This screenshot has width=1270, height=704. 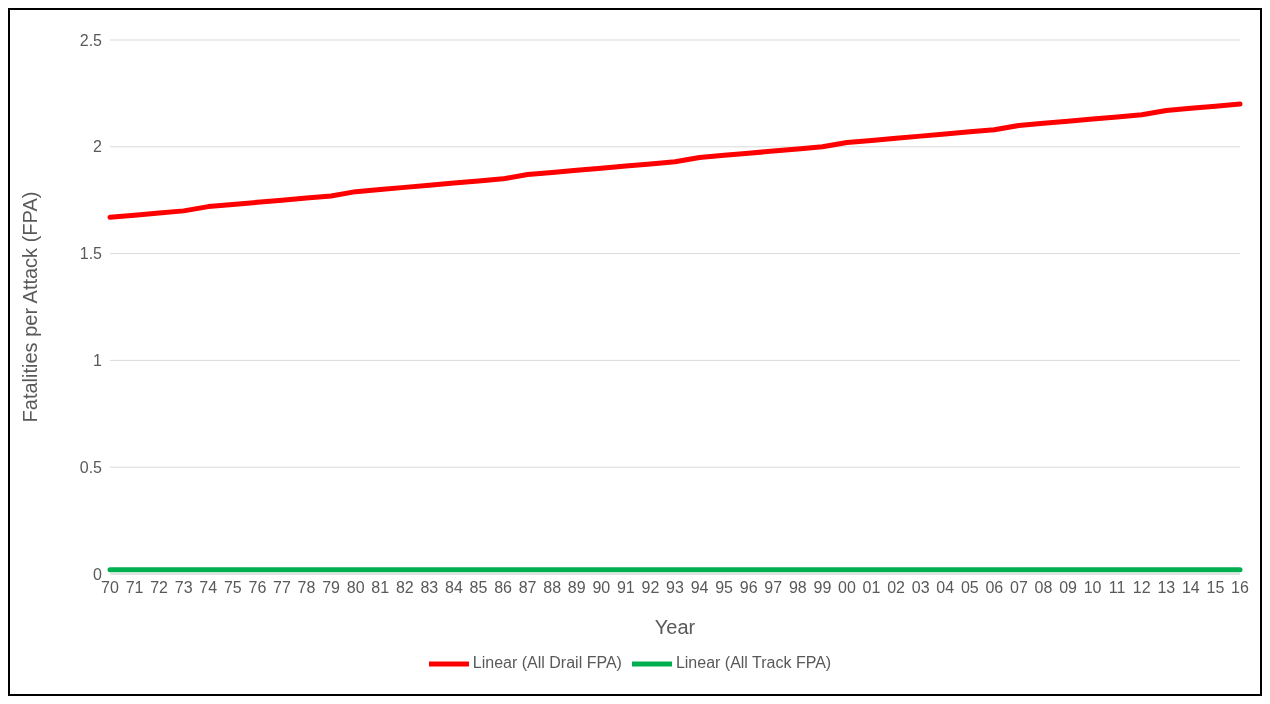 I want to click on x-tick-label: 07, so click(x=1019, y=588).